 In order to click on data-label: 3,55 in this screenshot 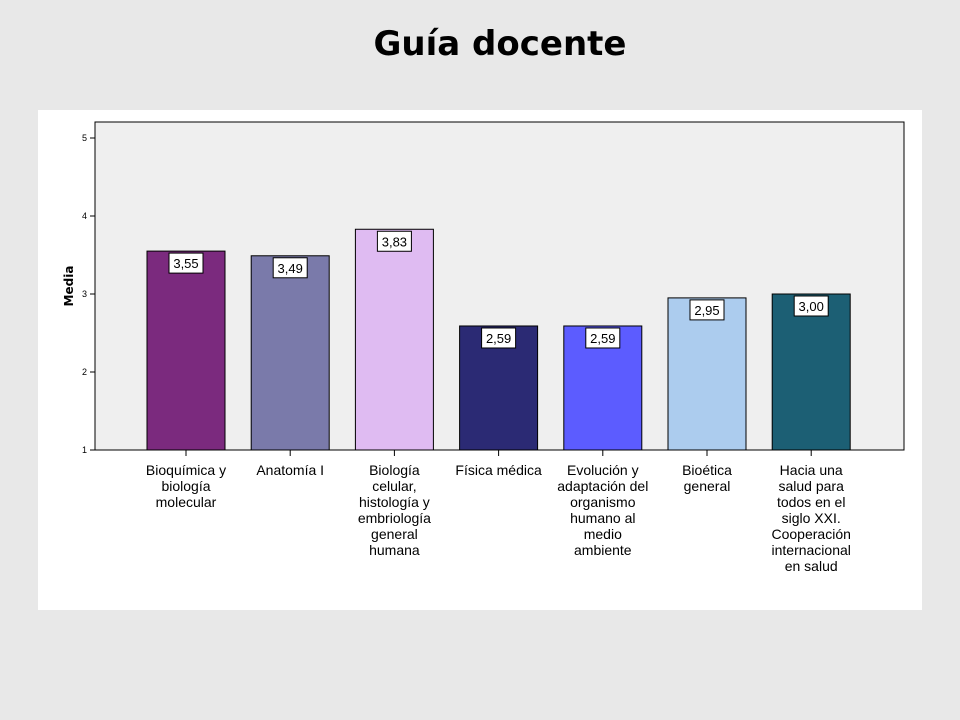, I will do `click(185, 263)`.